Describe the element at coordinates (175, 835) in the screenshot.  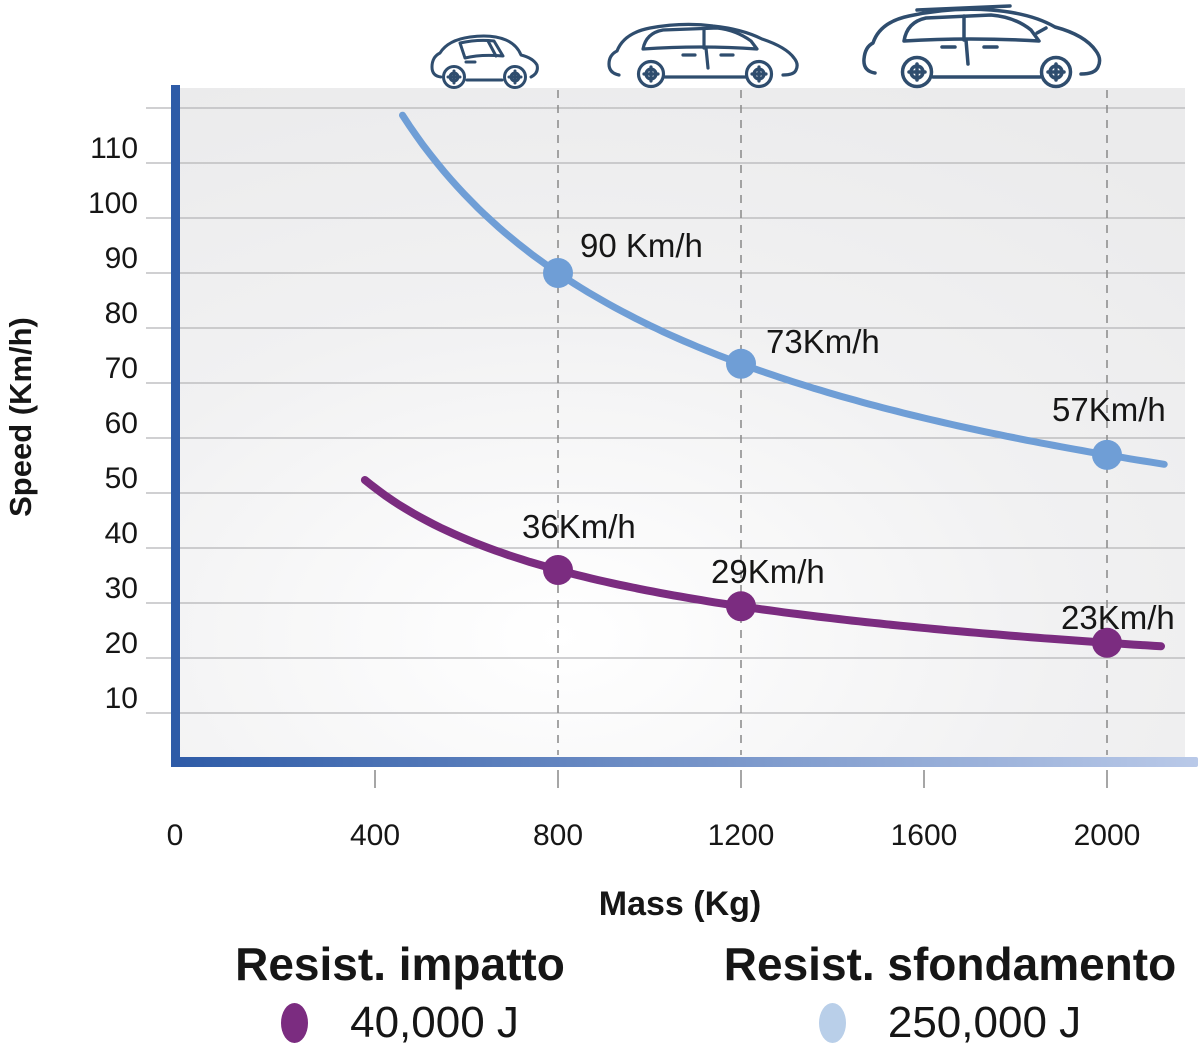
I see `svg-text: 0` at that location.